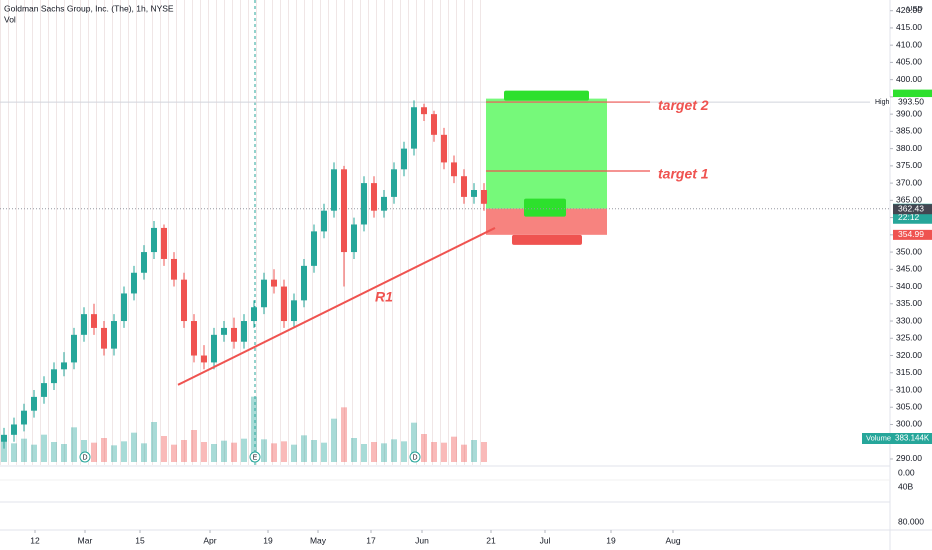  Describe the element at coordinates (546, 95) in the screenshot. I see `target-tag` at that location.